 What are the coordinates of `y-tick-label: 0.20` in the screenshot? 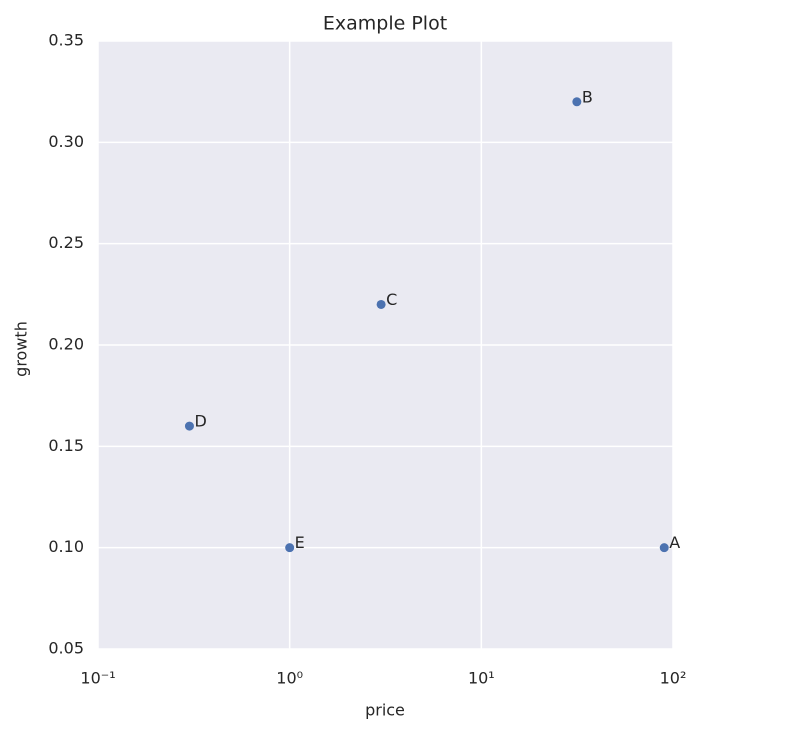 It's located at (66, 344).